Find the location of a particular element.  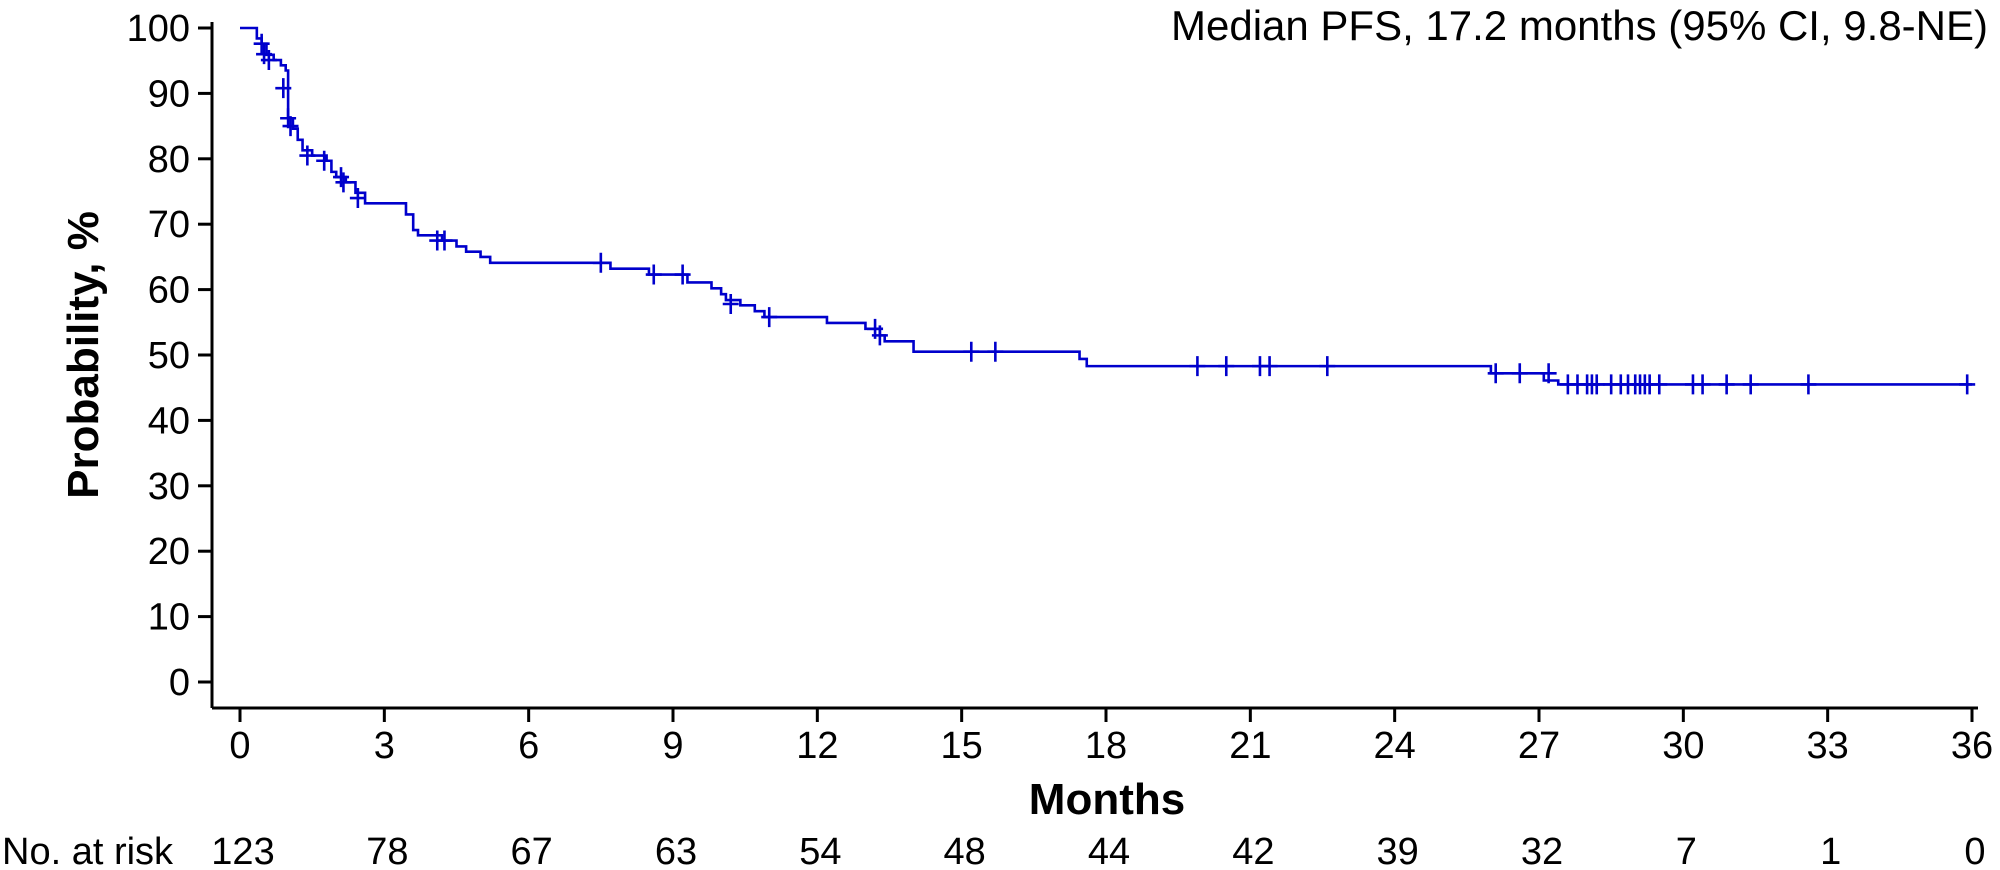

y-tick-label: 10 is located at coordinates (169, 618).